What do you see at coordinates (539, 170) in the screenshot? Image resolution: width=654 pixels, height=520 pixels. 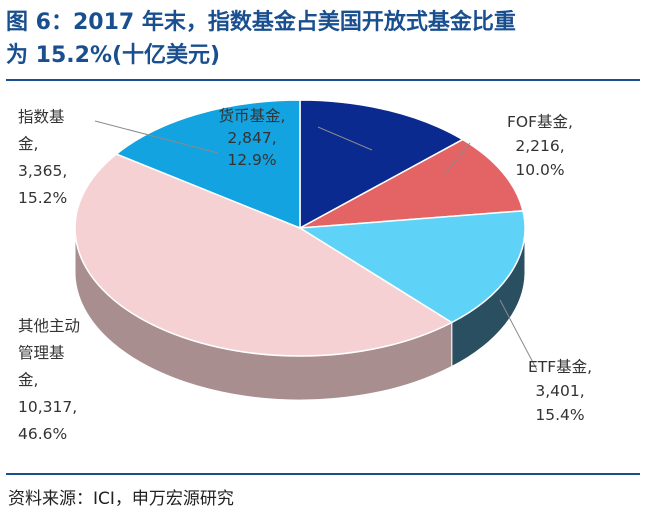 I see `data-label-1-line-2: 10.0%` at bounding box center [539, 170].